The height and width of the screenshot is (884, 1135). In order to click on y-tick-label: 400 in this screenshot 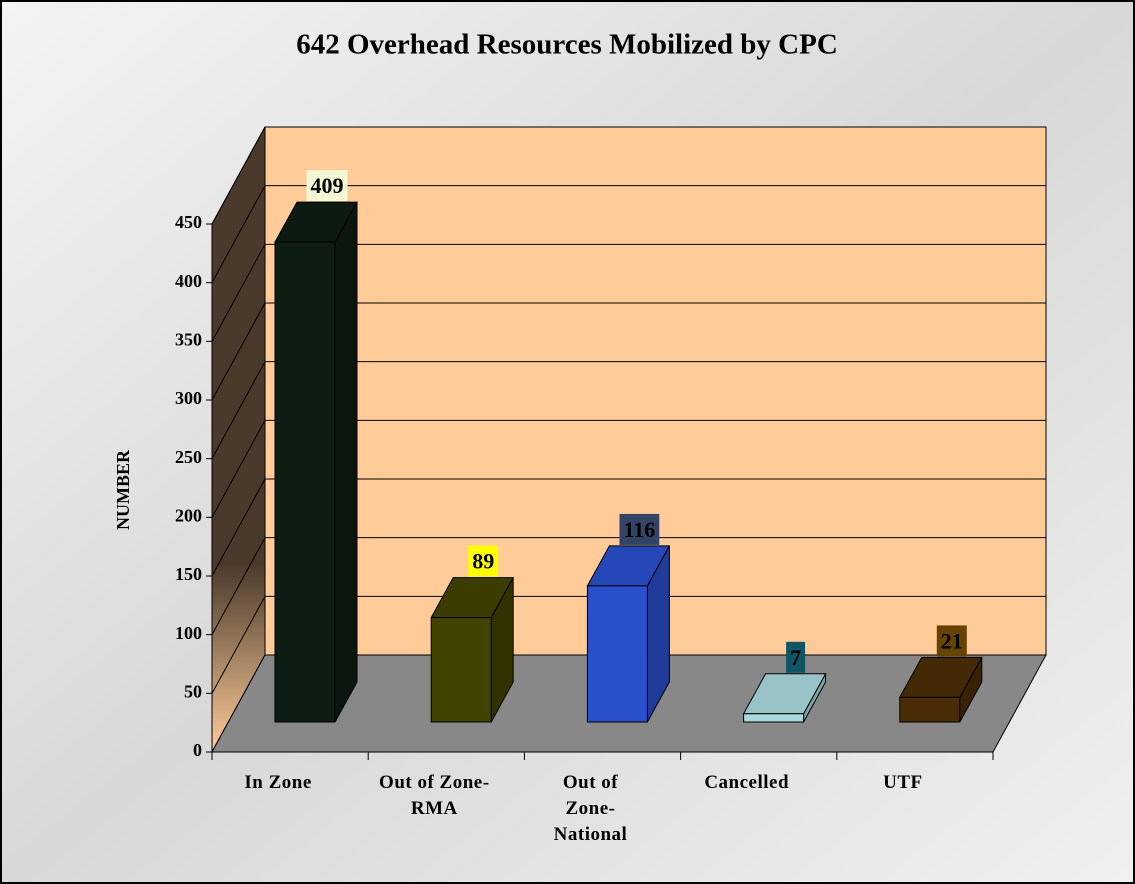, I will do `click(188, 281)`.